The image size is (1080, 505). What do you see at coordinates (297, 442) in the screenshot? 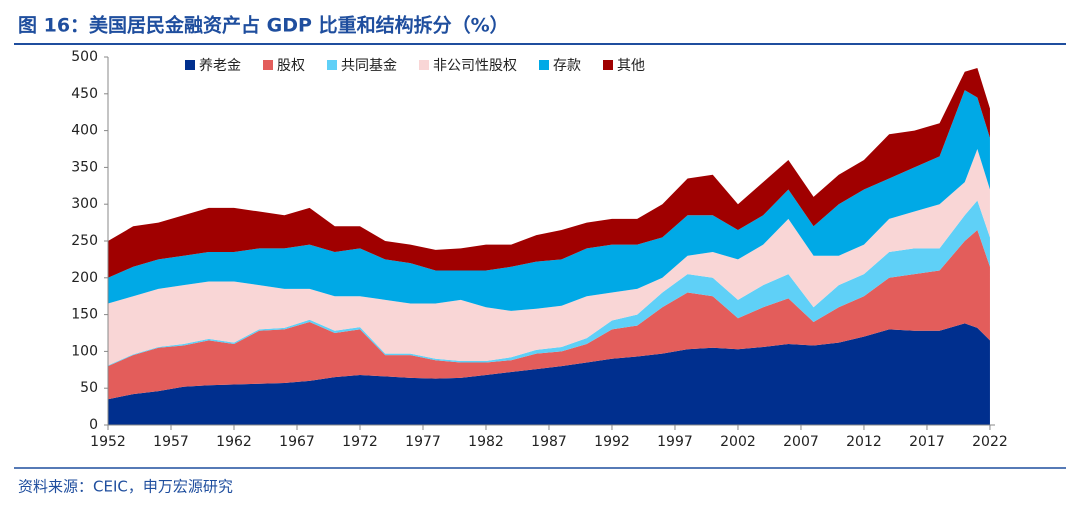
I see `x-tick-label: 1967` at bounding box center [297, 442].